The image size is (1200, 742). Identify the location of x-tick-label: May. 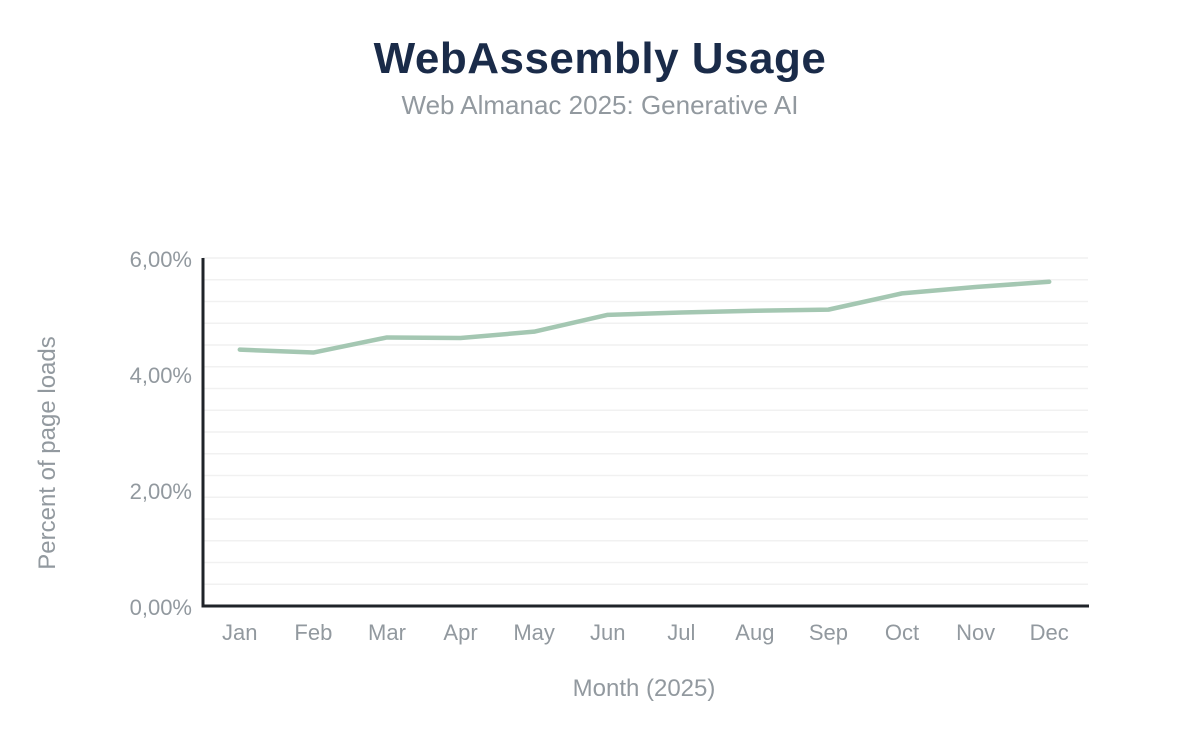
(534, 632).